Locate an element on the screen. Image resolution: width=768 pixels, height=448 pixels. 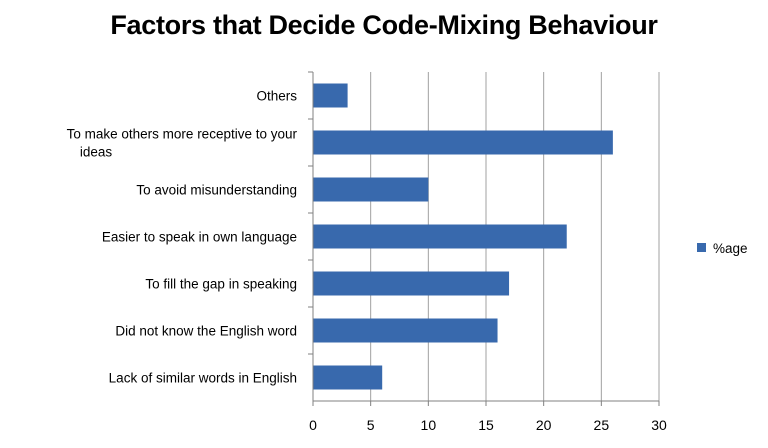
category-label: To avoid misunderstanding is located at coordinates (216, 190).